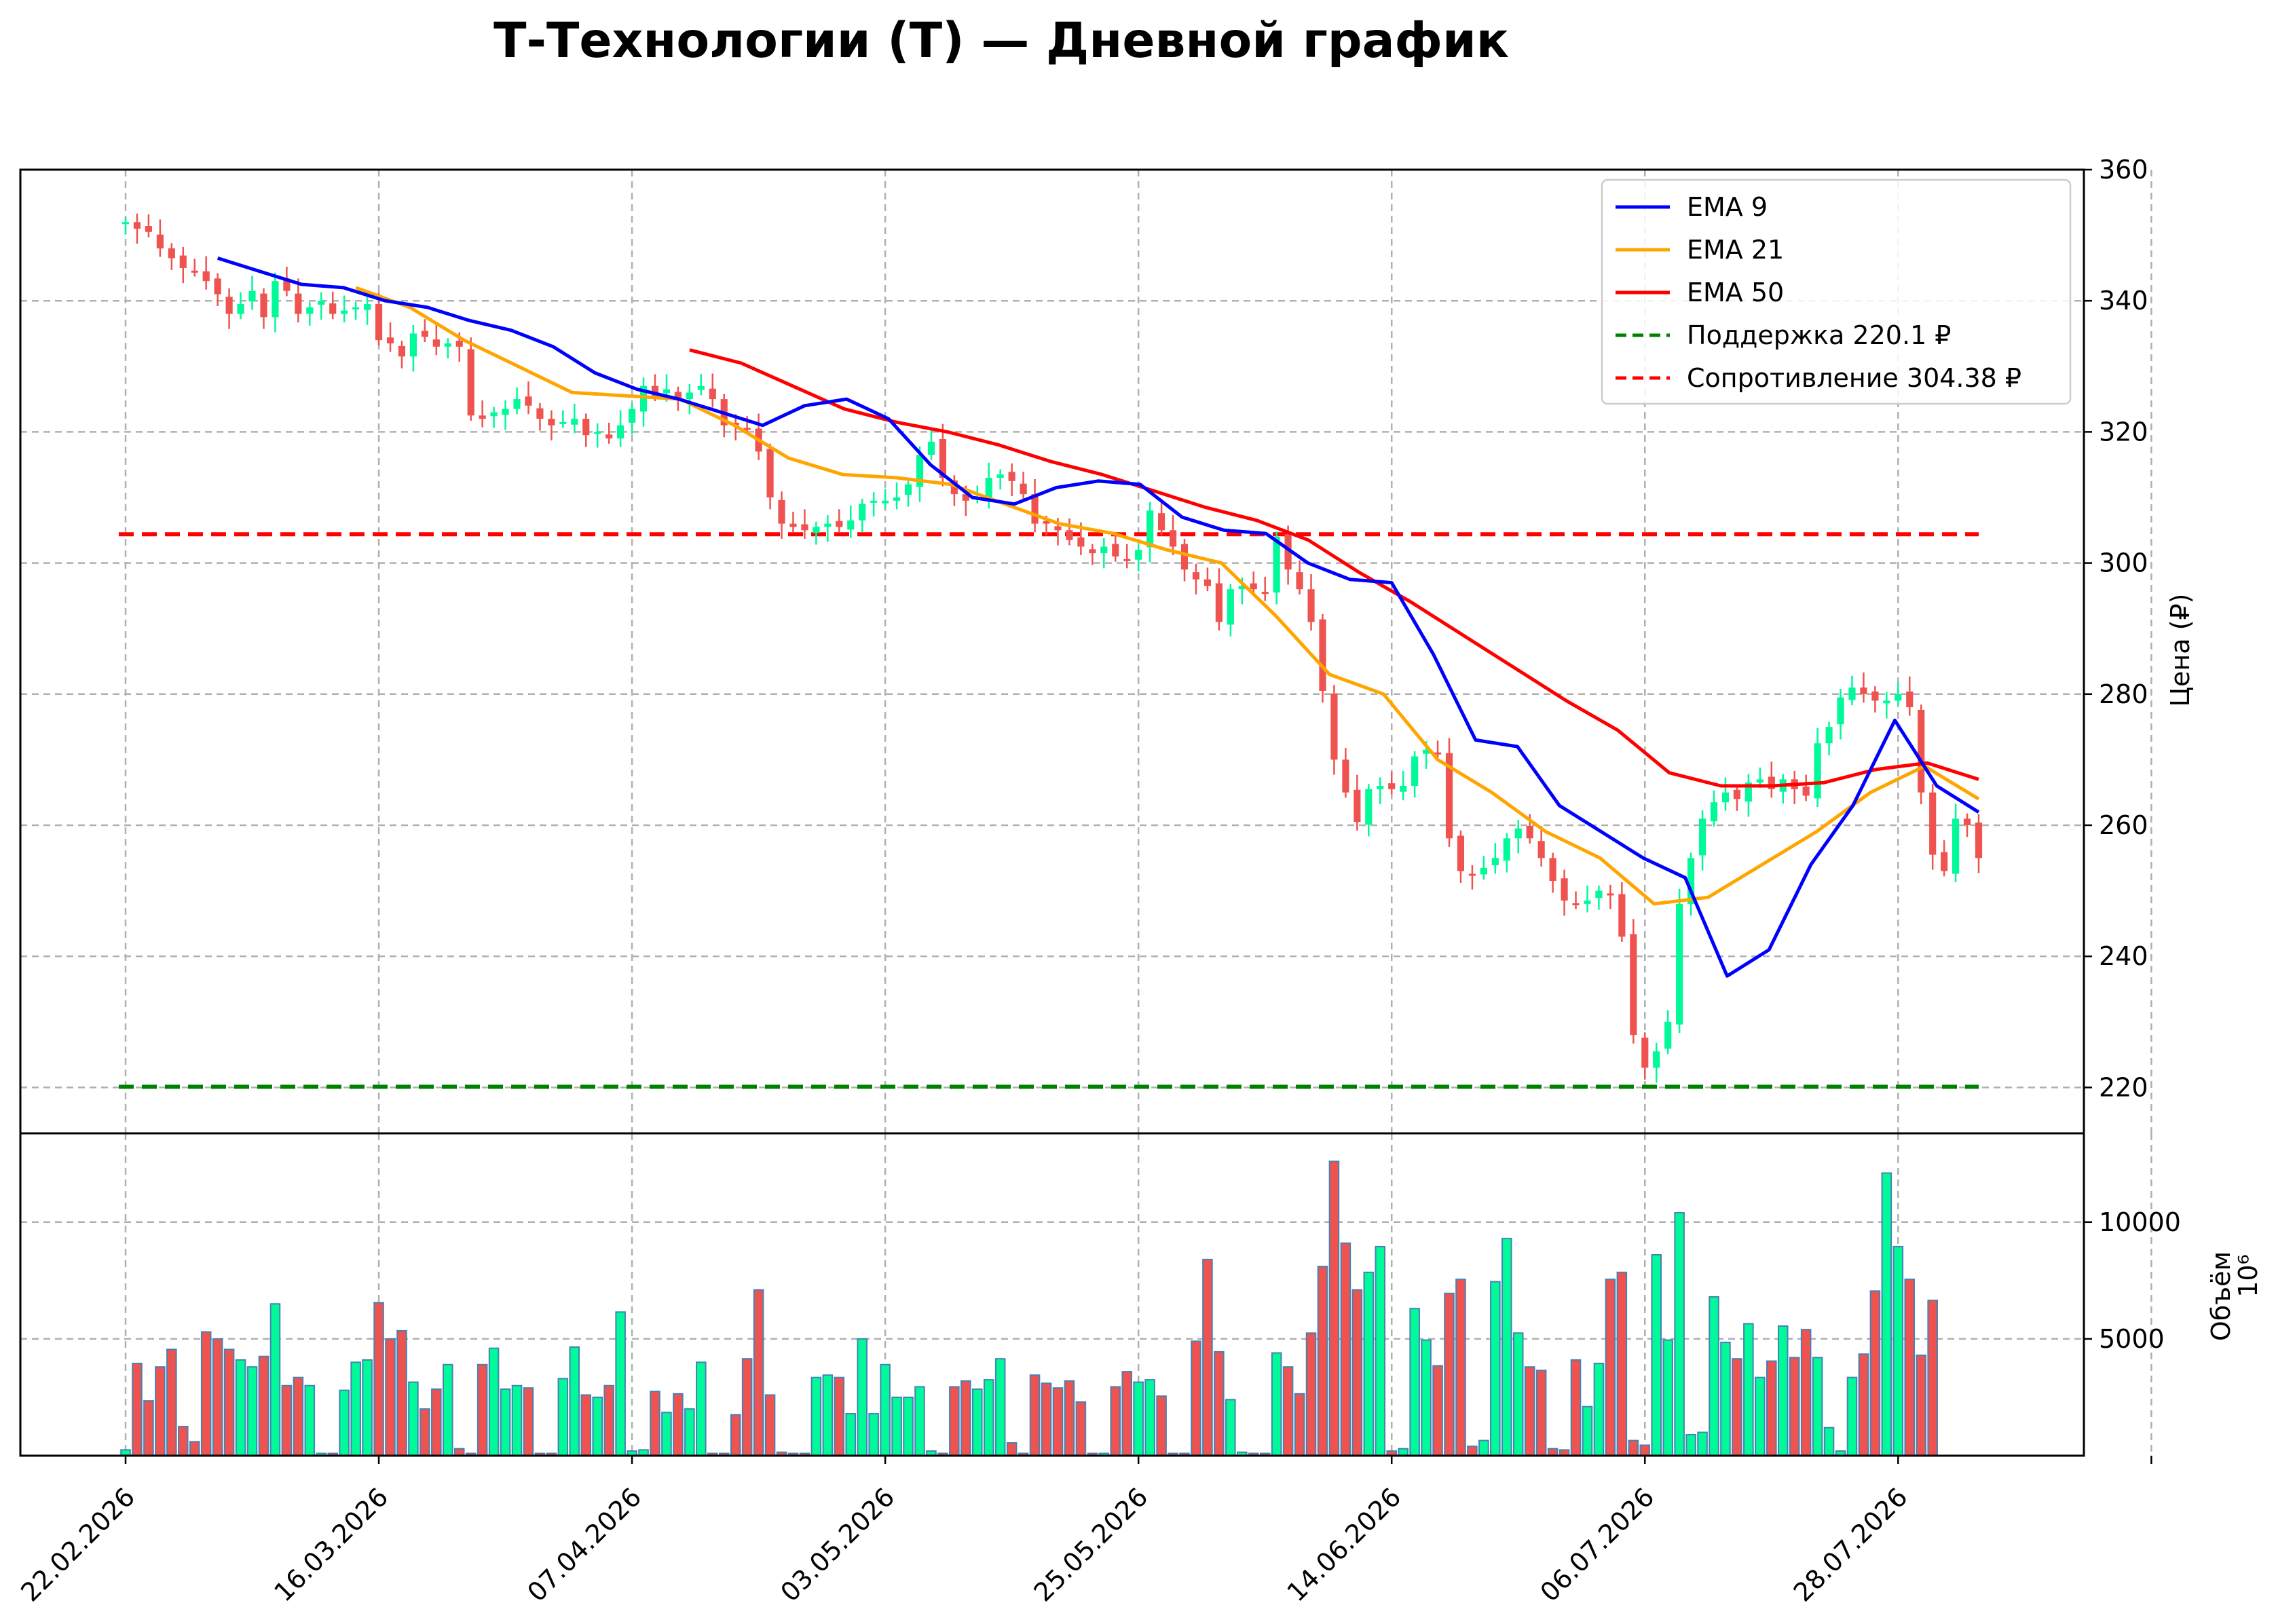  What do you see at coordinates (2123, 170) in the screenshot?
I see `price-ytick-label: 360` at bounding box center [2123, 170].